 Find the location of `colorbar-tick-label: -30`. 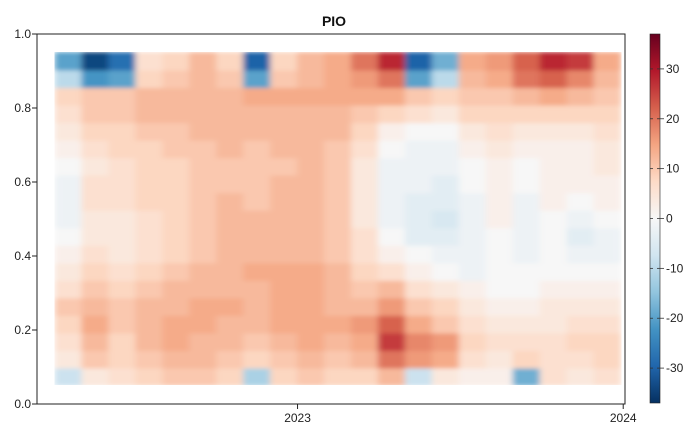

colorbar-tick-label: -30 is located at coordinates (675, 368).